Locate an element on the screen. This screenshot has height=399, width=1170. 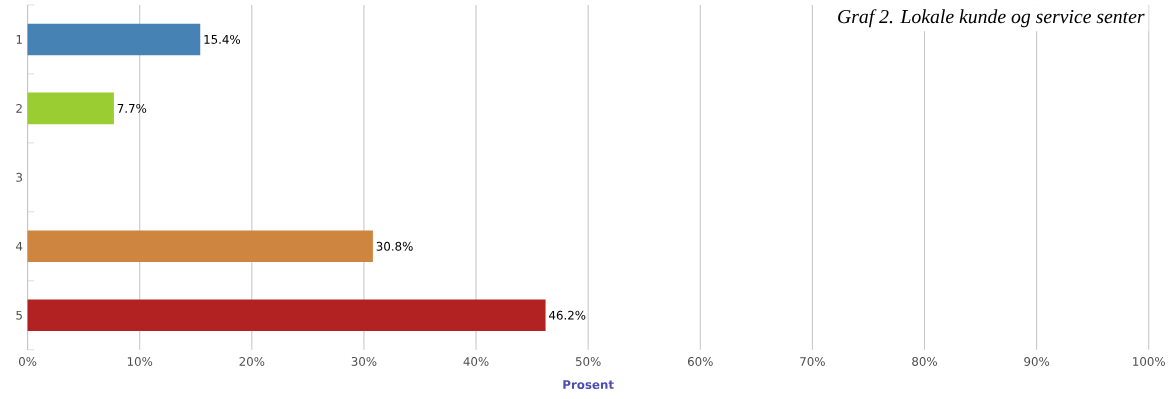
y-tick-label: 1 is located at coordinates (19, 39).